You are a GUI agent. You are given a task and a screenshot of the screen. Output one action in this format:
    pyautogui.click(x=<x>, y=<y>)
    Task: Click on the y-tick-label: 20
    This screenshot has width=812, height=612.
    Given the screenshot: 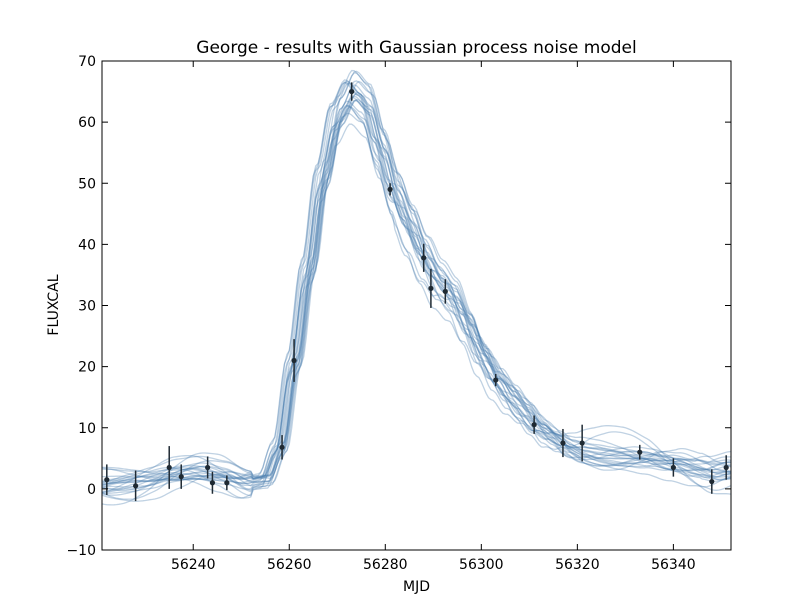 What is the action you would take?
    pyautogui.click(x=87, y=368)
    